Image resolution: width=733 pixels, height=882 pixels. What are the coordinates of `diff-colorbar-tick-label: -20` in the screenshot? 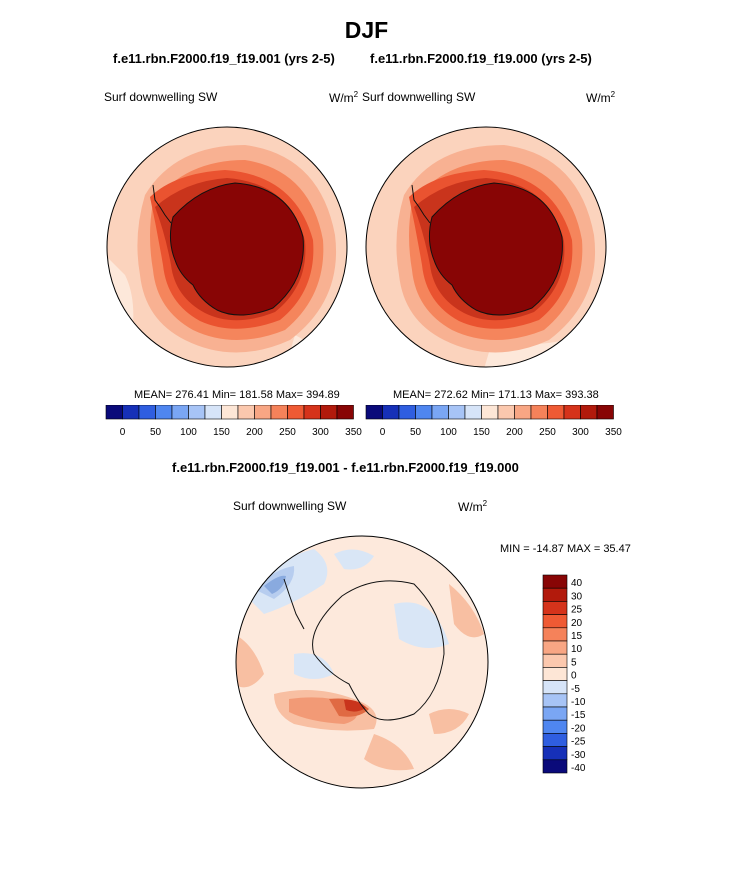 It's located at (578, 728).